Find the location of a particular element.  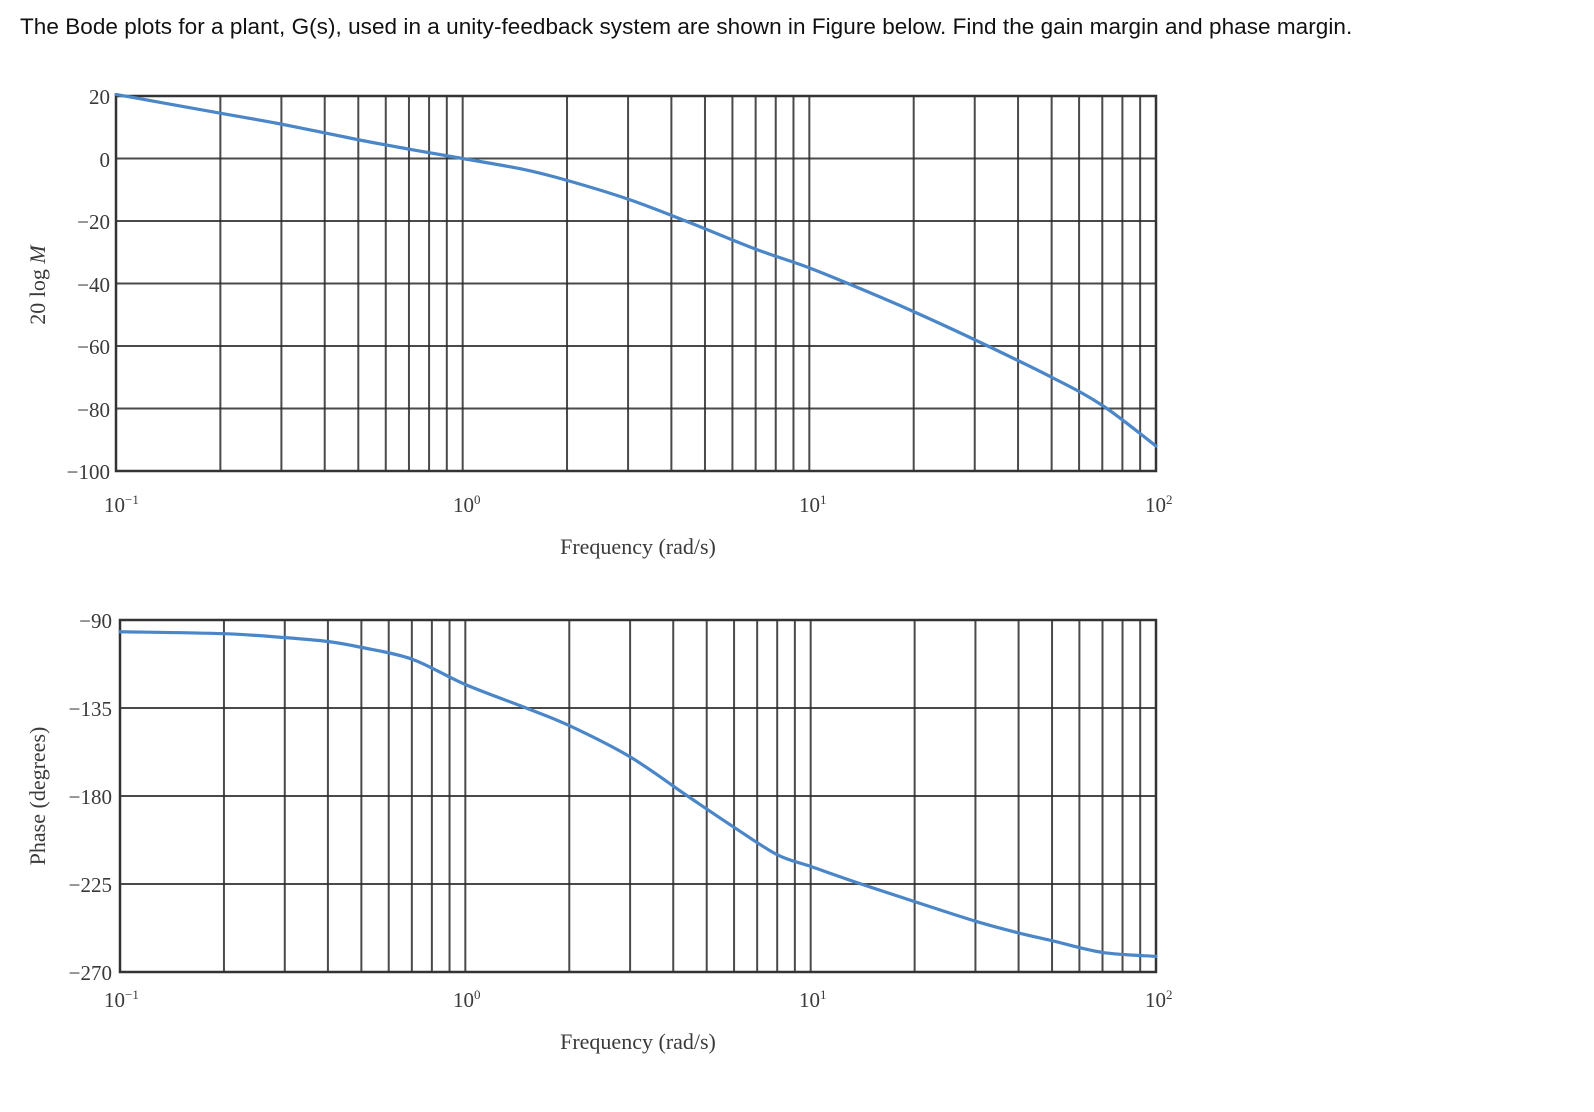

y-tick: −270 is located at coordinates (90, 973).